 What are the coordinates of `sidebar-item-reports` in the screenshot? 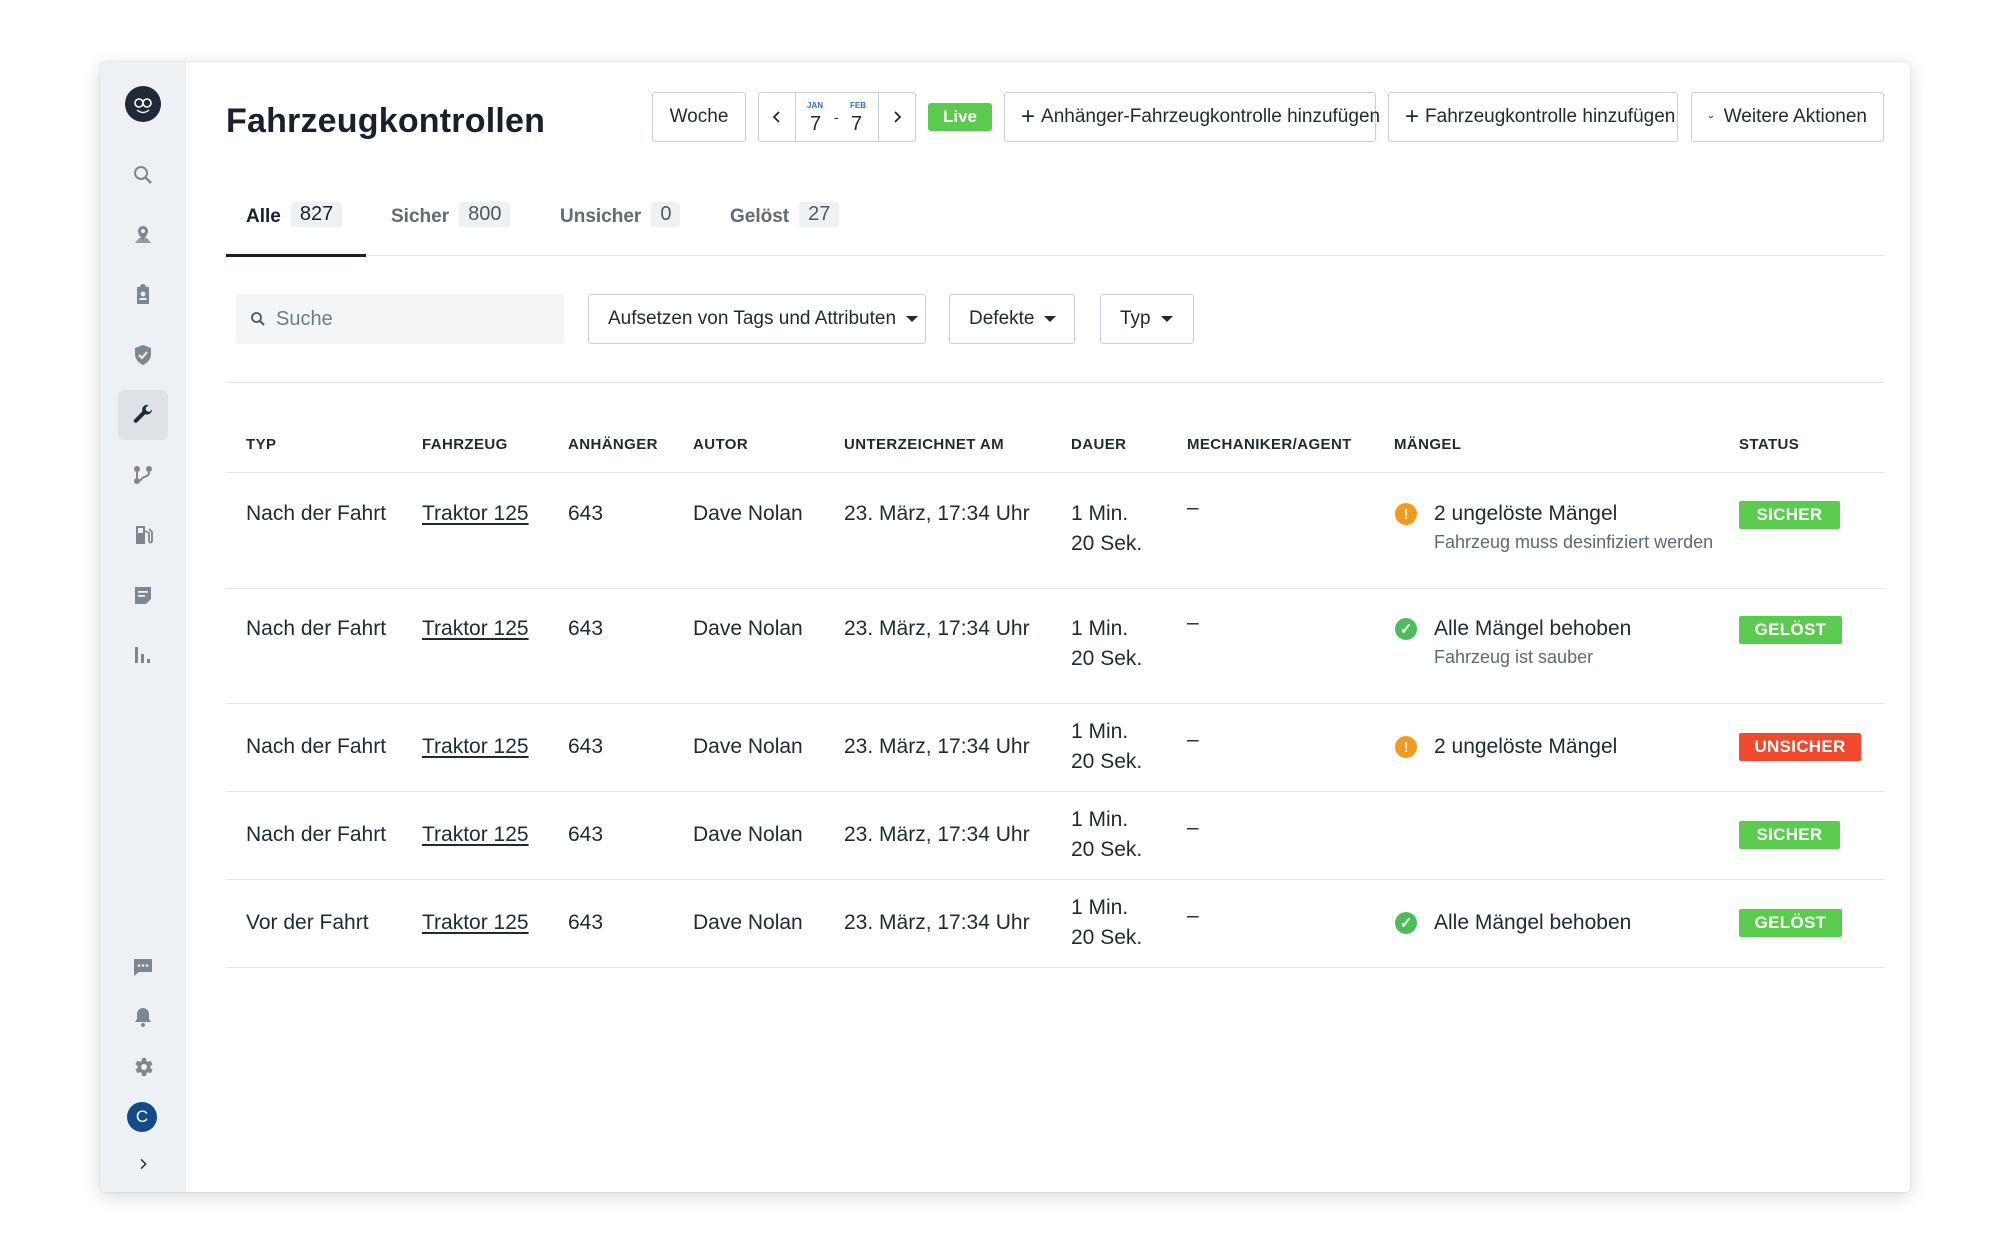 It's located at (143, 595).